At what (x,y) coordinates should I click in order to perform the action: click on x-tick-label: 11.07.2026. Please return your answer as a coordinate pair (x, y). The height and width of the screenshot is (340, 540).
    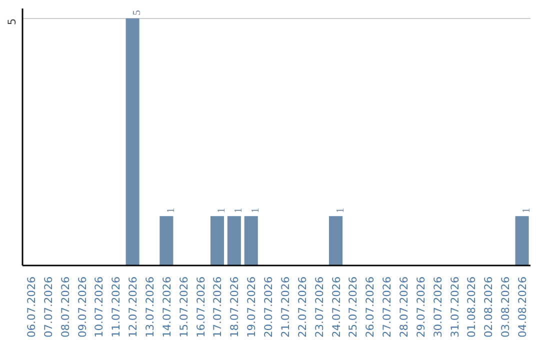
    Looking at the image, I should click on (116, 307).